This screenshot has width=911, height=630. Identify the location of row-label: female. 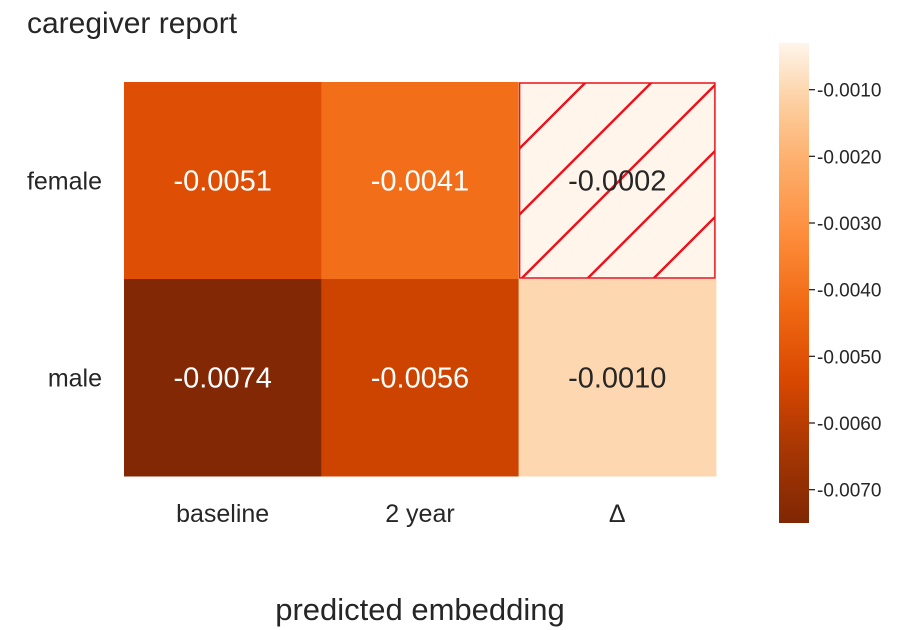
(64, 182).